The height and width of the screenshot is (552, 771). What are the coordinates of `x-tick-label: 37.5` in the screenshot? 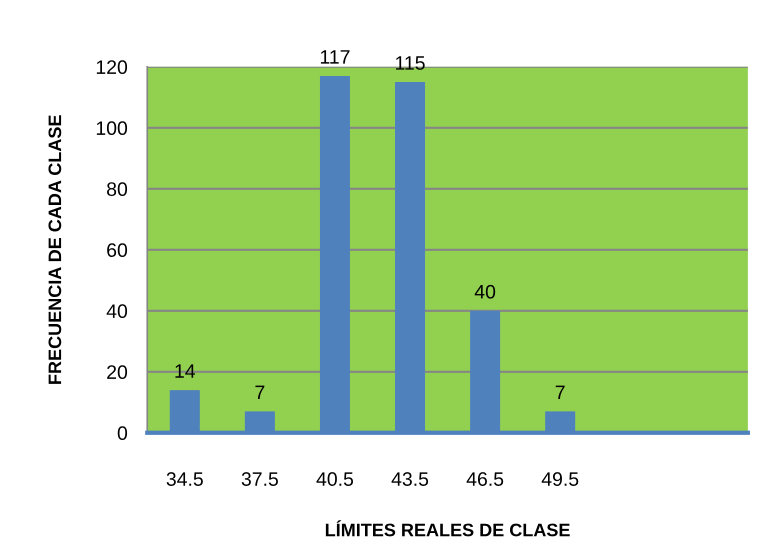 It's located at (260, 479).